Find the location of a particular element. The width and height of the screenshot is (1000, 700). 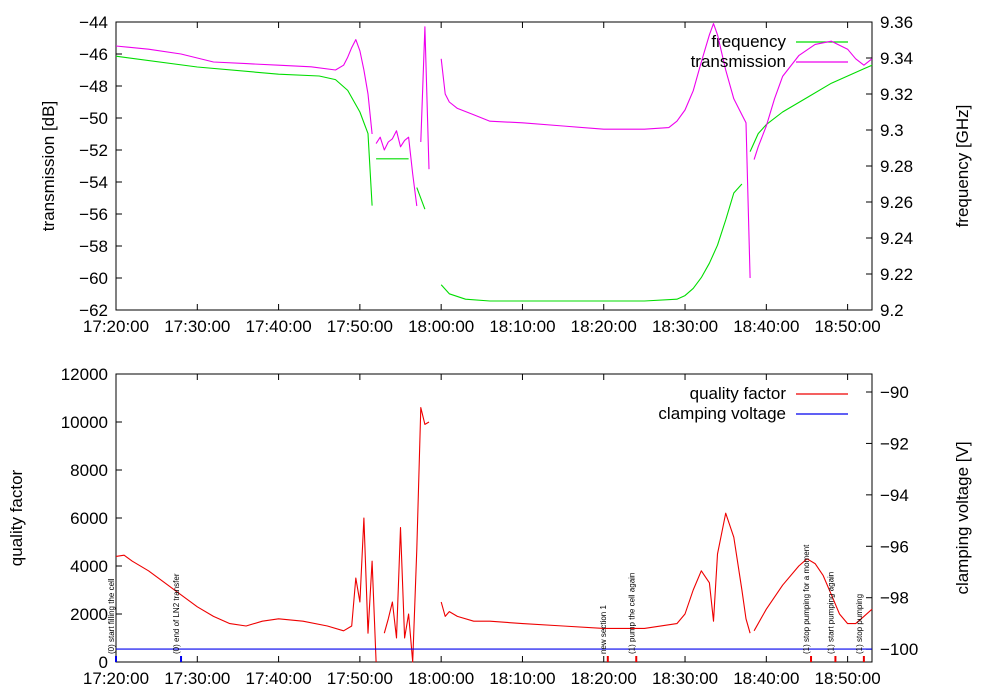

y2-tick-label: 9.2 is located at coordinates (892, 310).